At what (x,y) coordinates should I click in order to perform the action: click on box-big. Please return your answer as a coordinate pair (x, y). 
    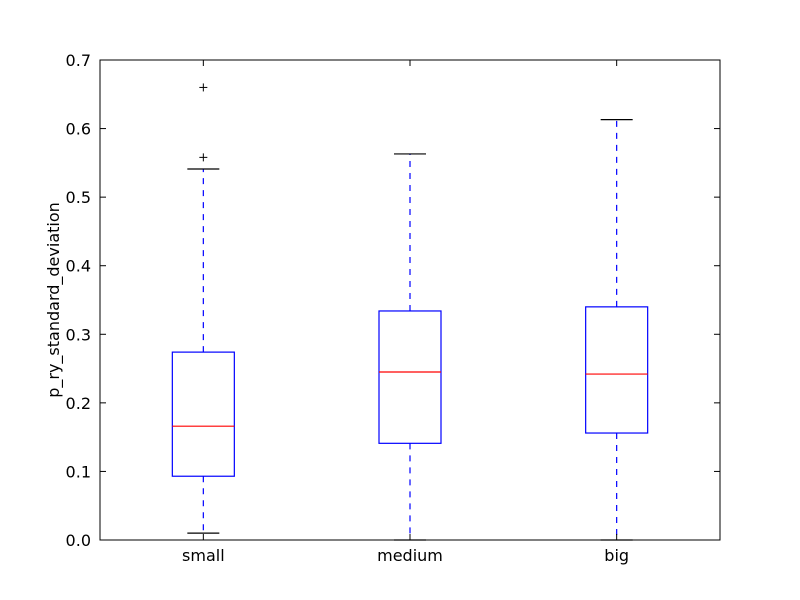
    Looking at the image, I should click on (617, 370).